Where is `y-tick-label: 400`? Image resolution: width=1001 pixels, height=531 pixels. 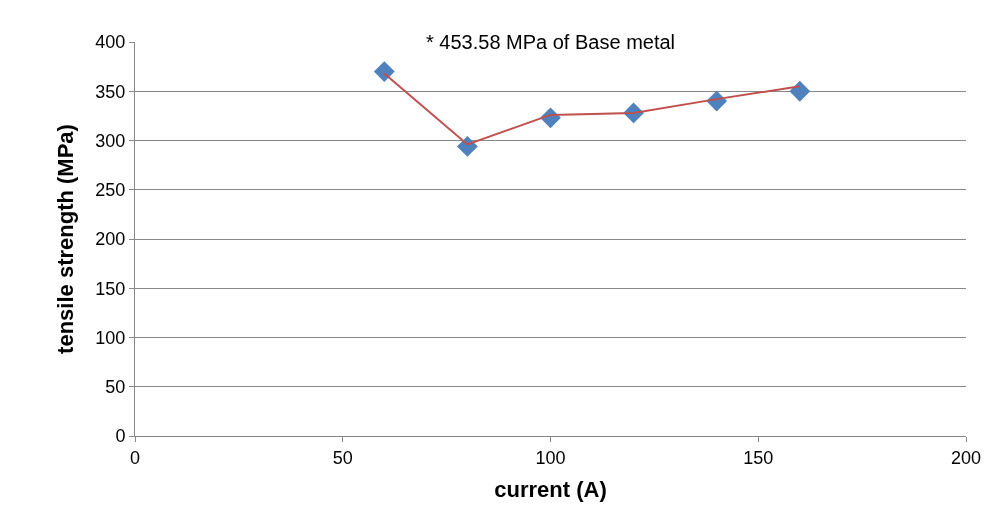
y-tick-label: 400 is located at coordinates (110, 42).